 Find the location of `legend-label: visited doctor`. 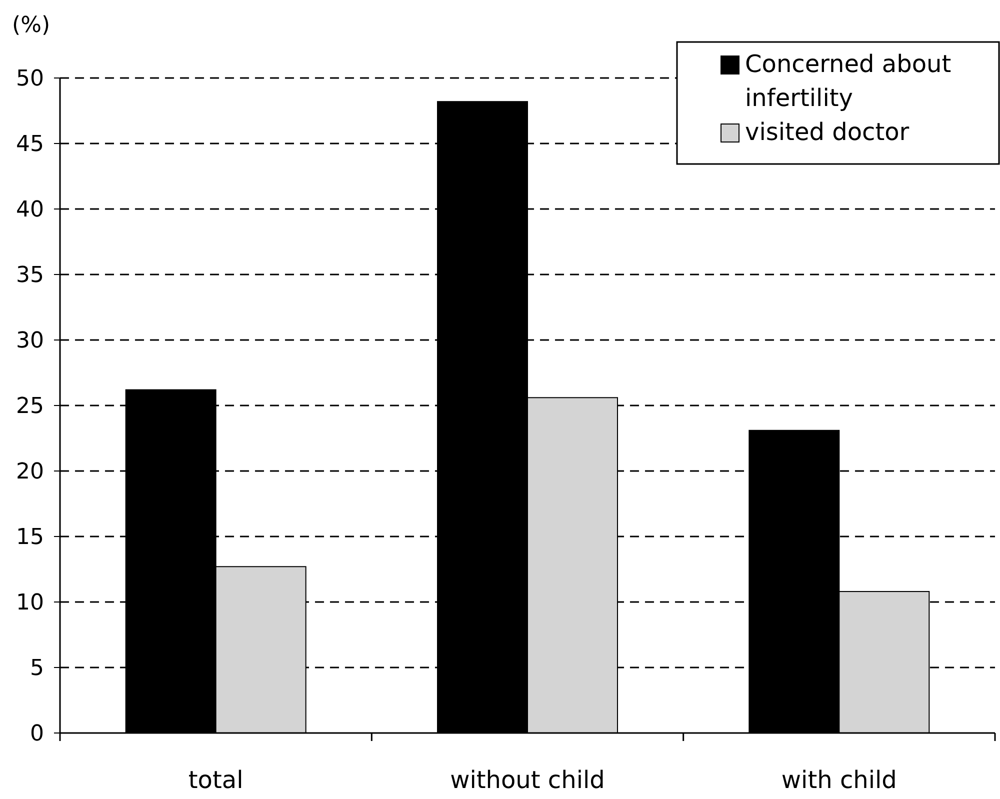

legend-label: visited doctor is located at coordinates (827, 132).